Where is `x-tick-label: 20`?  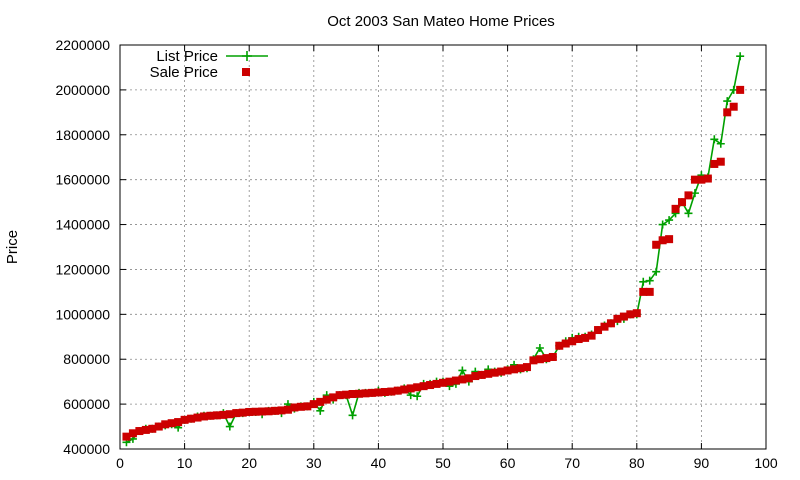
x-tick-label: 20 is located at coordinates (249, 463).